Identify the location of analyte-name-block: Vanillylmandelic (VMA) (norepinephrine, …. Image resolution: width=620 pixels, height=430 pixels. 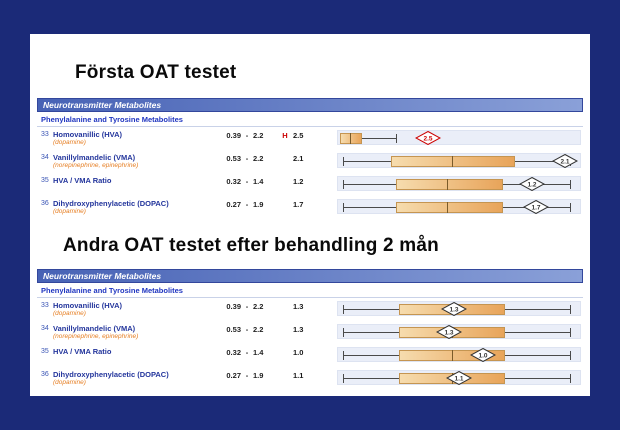
(132, 161).